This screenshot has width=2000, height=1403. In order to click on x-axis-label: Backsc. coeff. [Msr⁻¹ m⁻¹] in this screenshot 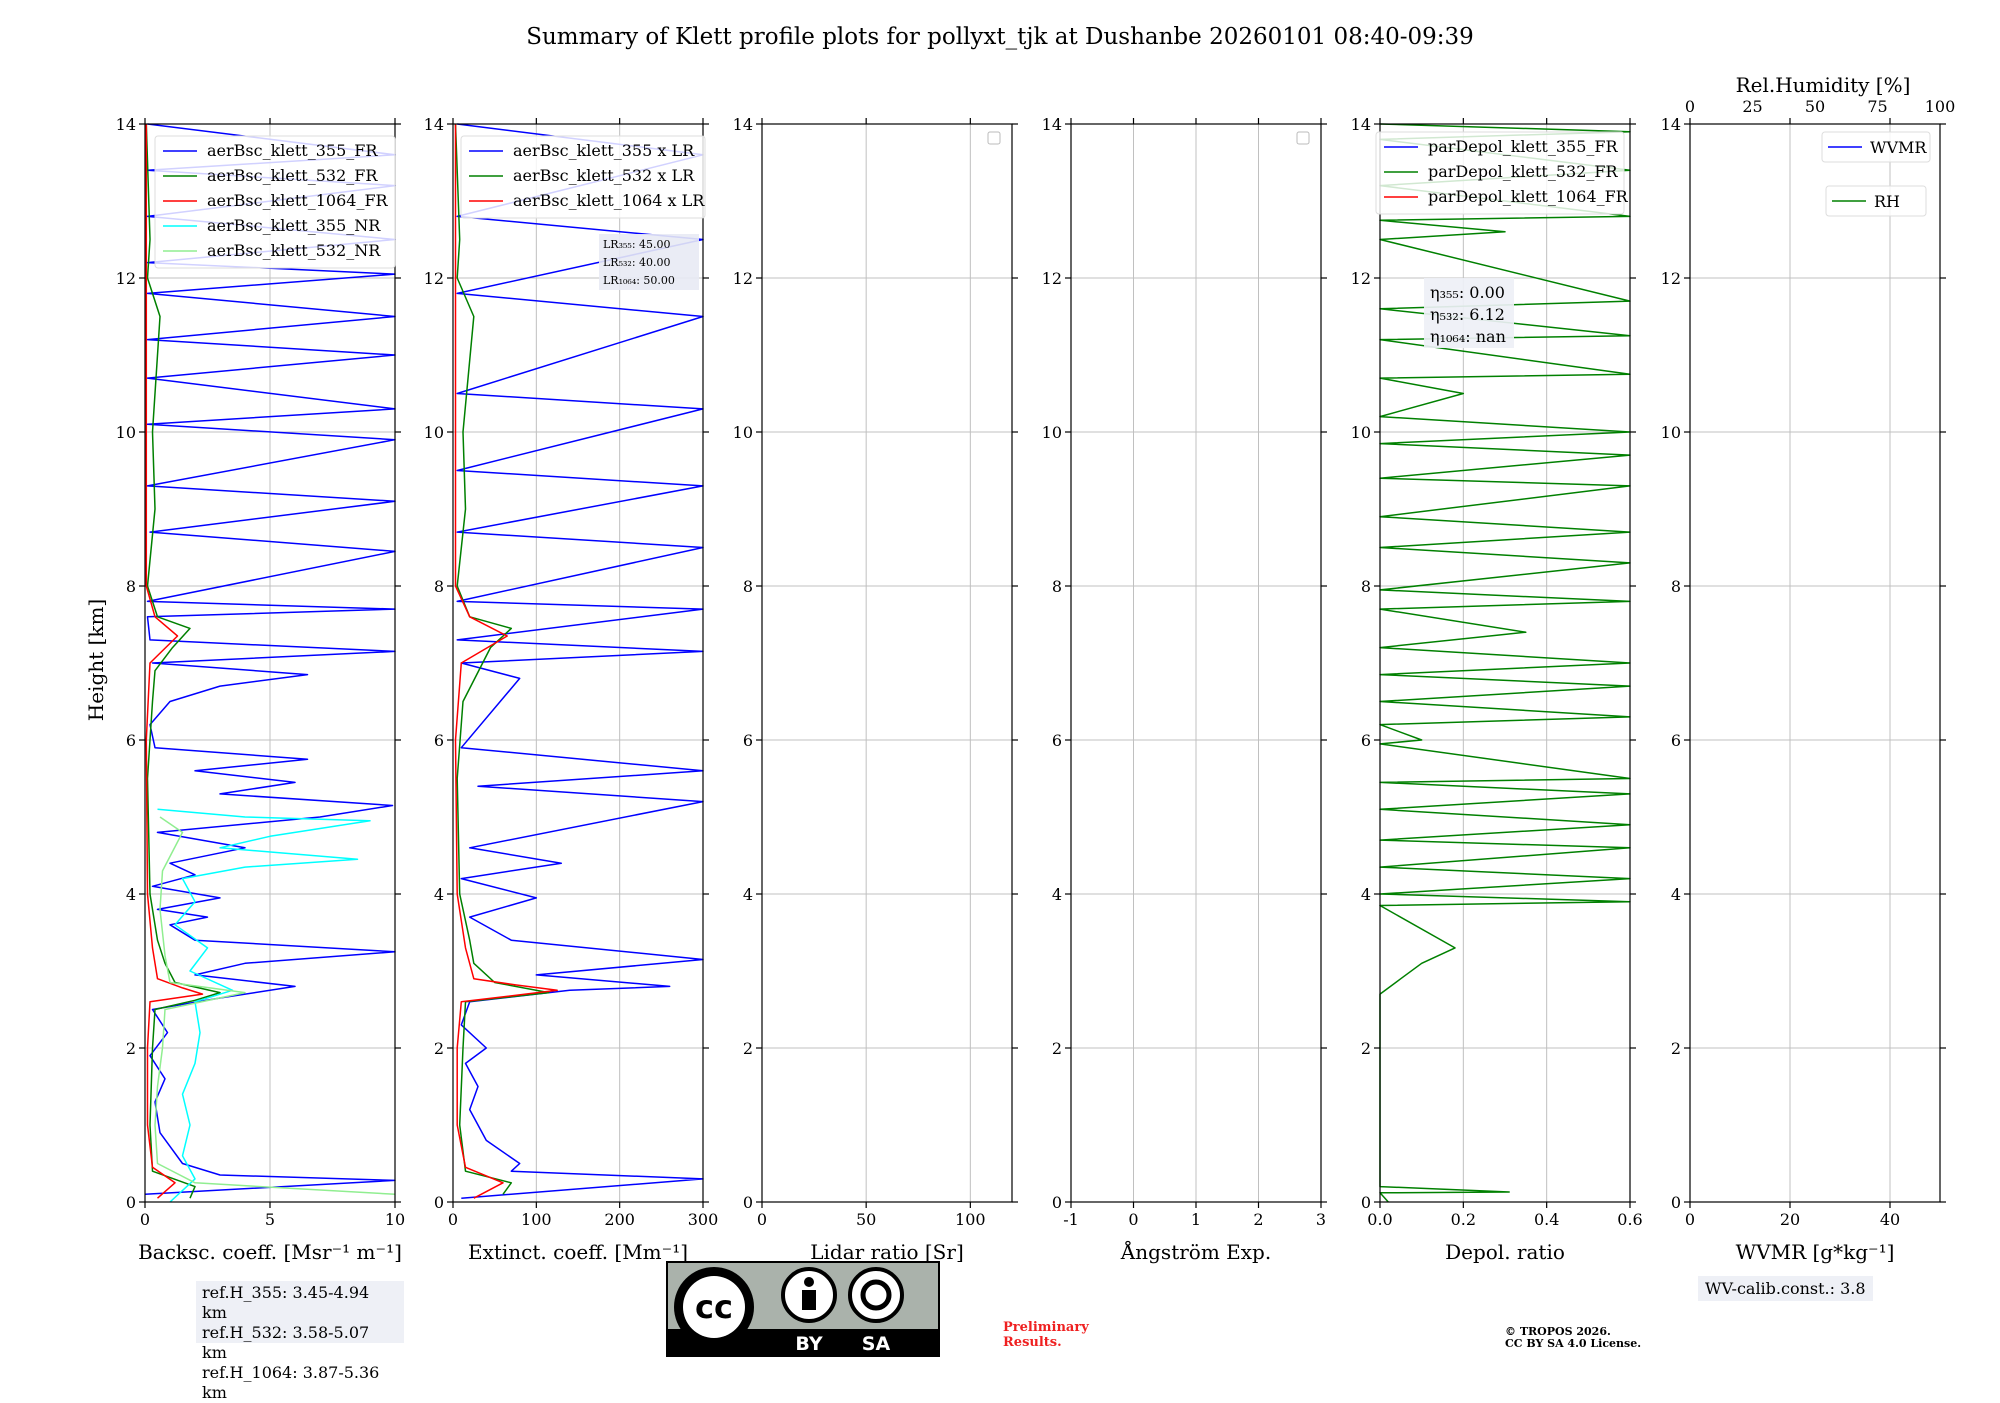, I will do `click(270, 1252)`.